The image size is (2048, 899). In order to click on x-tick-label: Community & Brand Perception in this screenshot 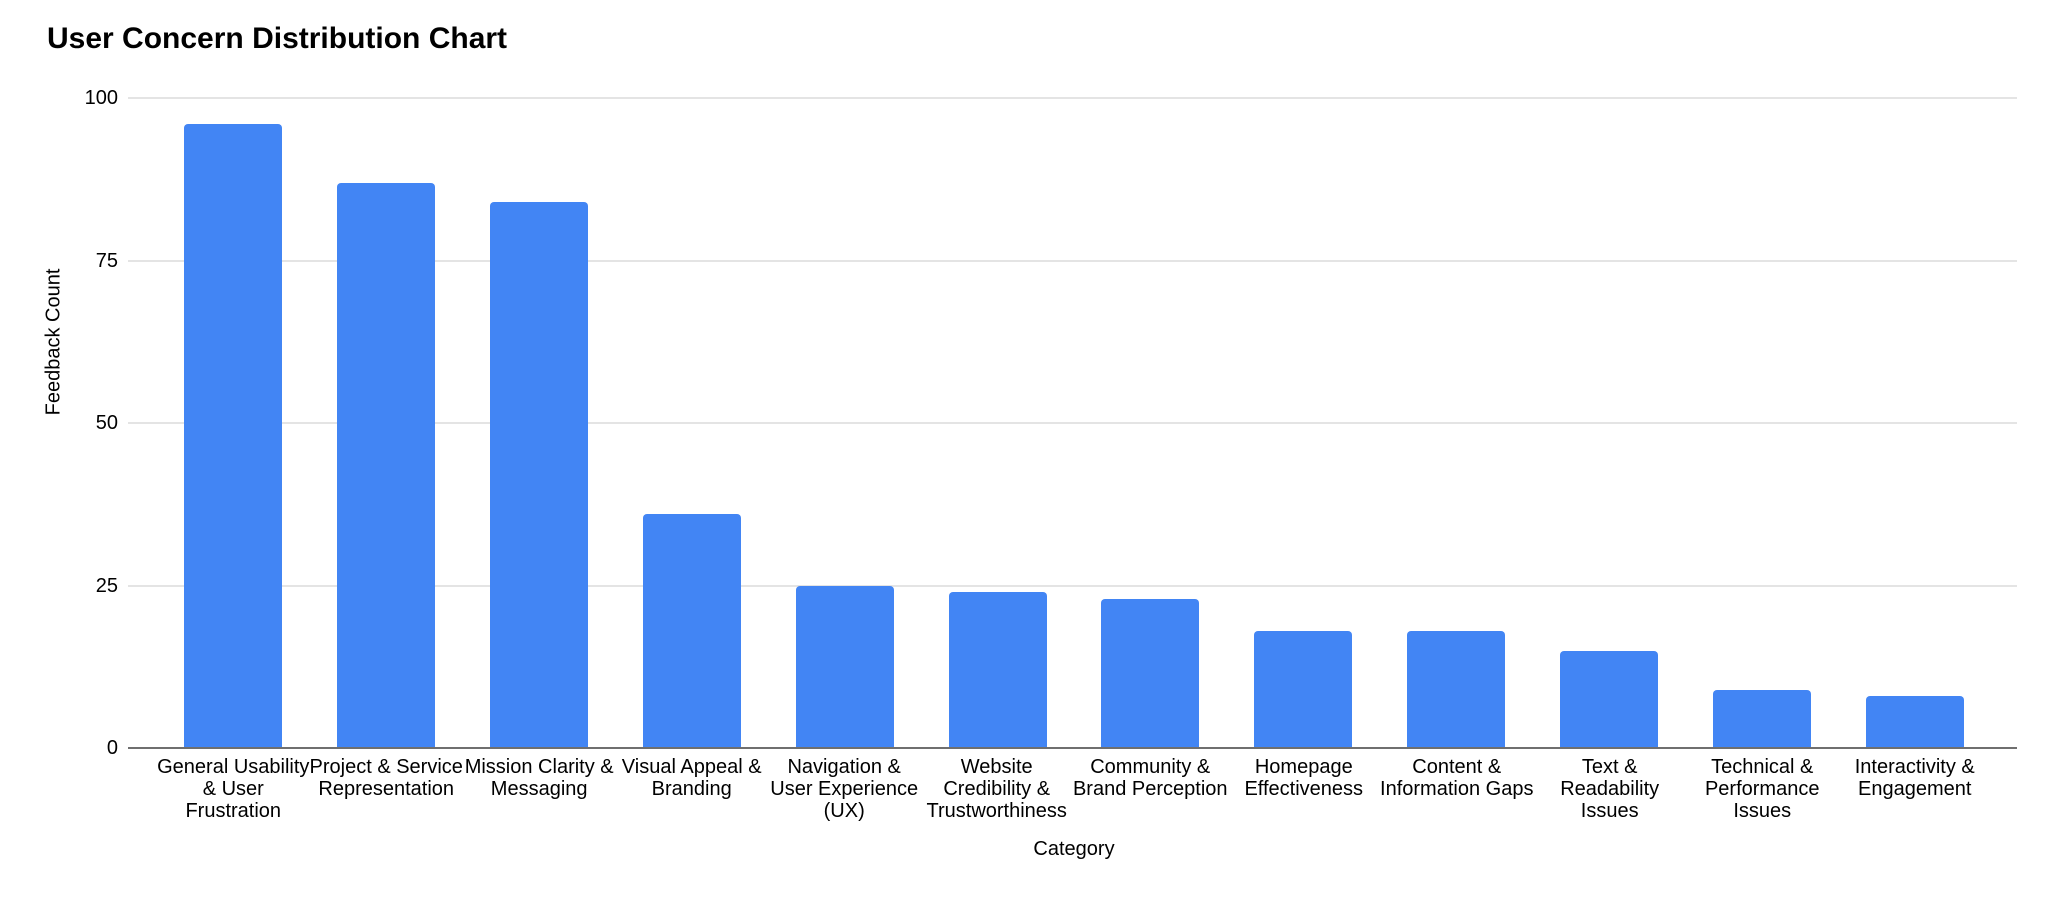, I will do `click(1150, 778)`.